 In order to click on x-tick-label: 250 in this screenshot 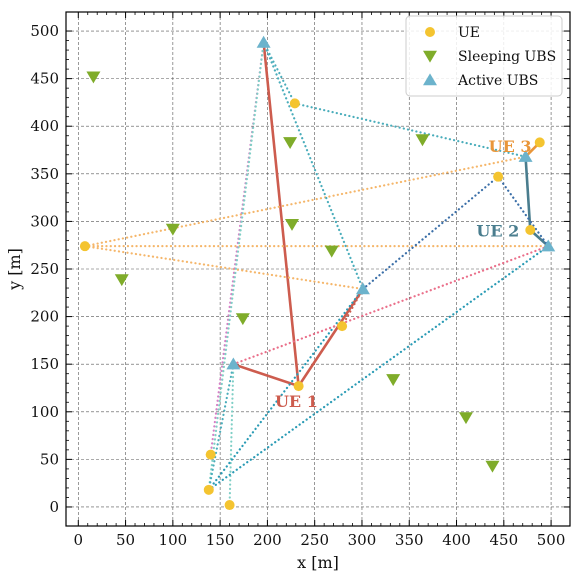, I will do `click(314, 540)`.